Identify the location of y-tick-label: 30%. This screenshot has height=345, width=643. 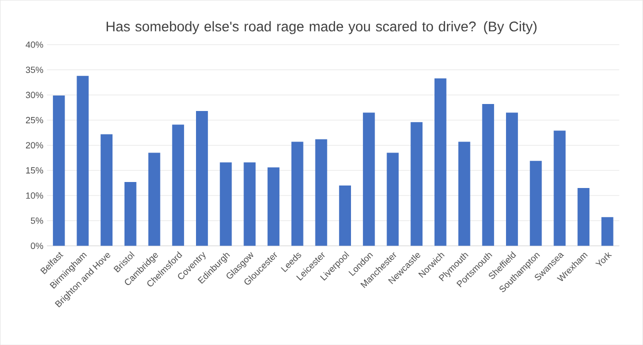
(35, 95).